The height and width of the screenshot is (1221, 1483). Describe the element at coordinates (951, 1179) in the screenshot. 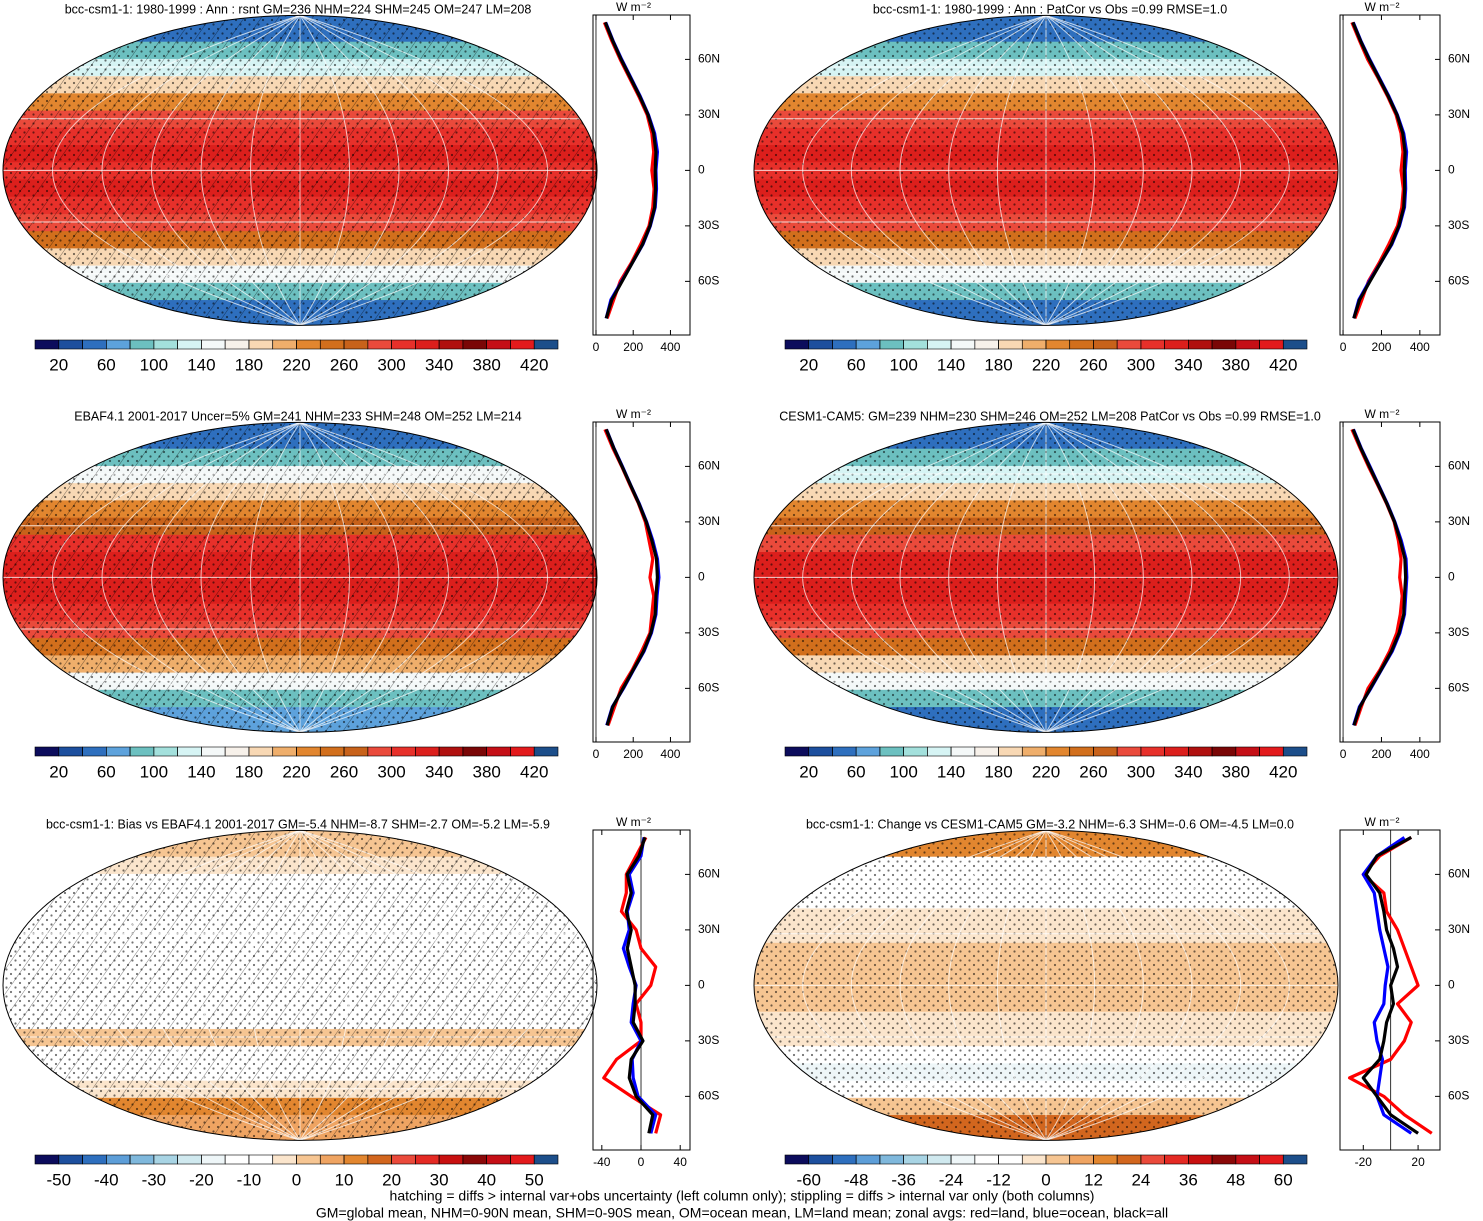

I see `colorbar-label: -24` at that location.